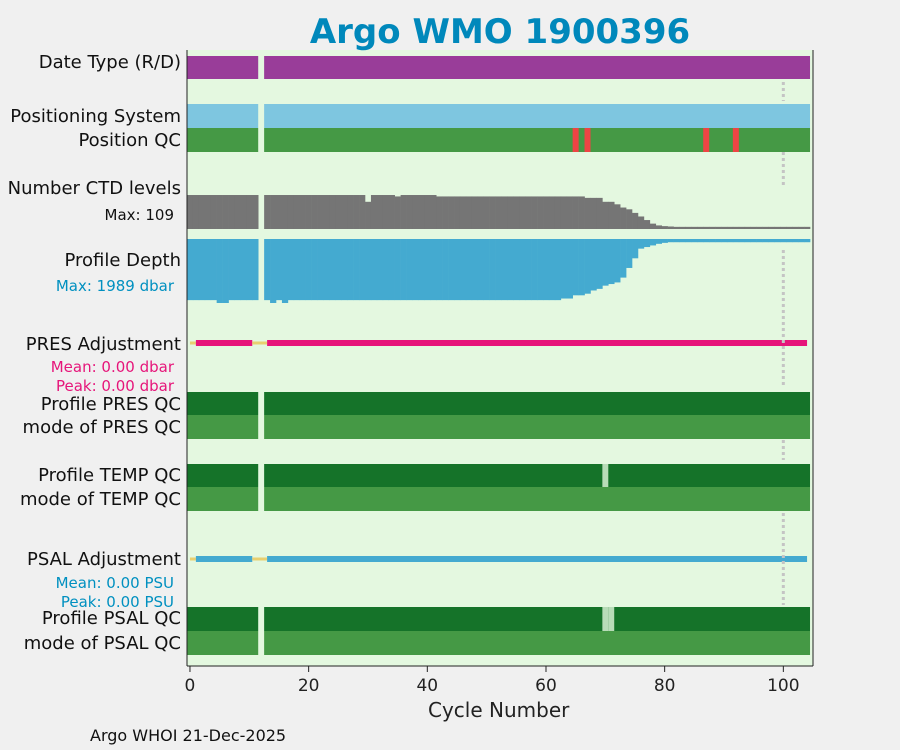 The image size is (900, 750). I want to click on label-date-type: Date Type (R/D), so click(109, 62).